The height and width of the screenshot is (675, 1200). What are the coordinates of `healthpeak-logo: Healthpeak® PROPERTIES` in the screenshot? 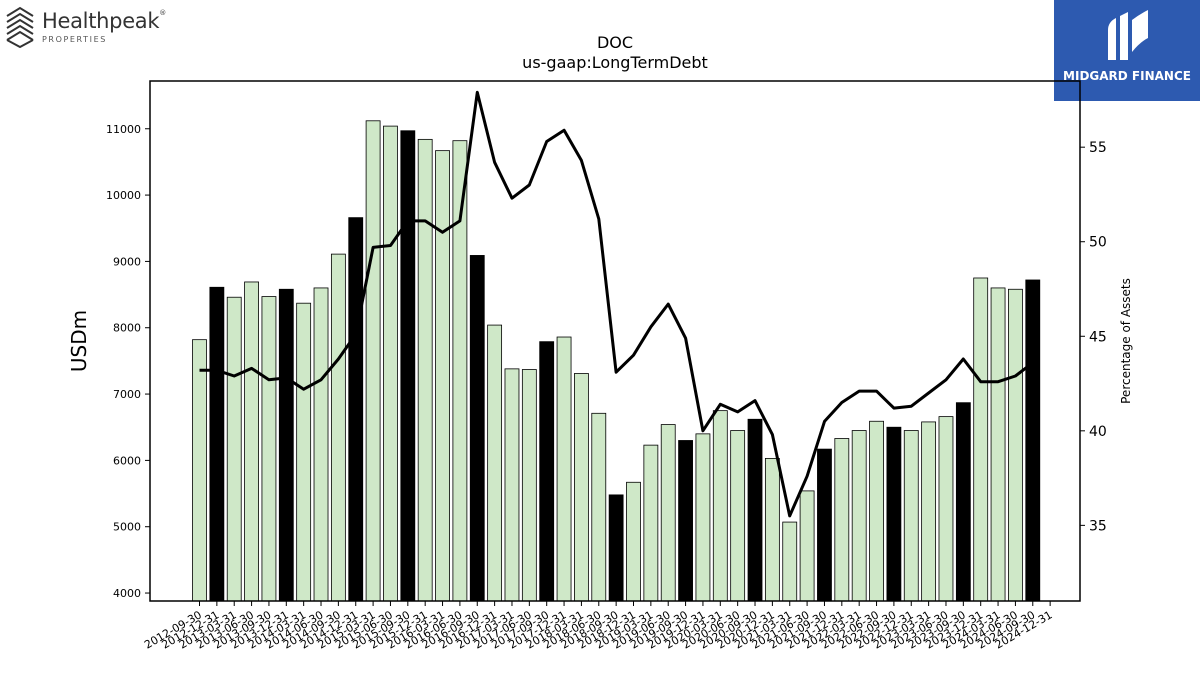 It's located at (89, 26).